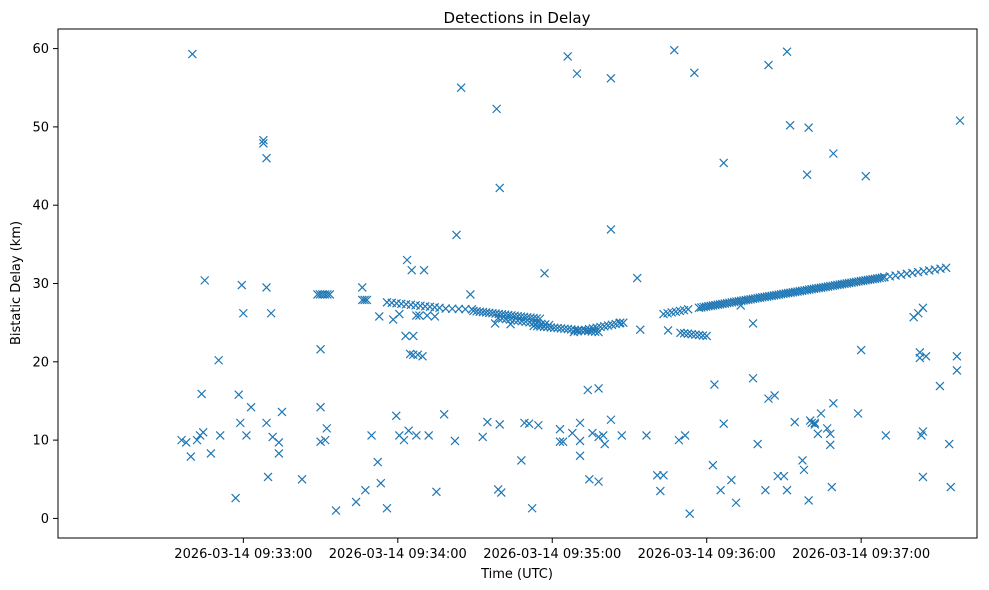 The height and width of the screenshot is (590, 989). What do you see at coordinates (517, 18) in the screenshot?
I see `chart-title: Detections in Delay` at bounding box center [517, 18].